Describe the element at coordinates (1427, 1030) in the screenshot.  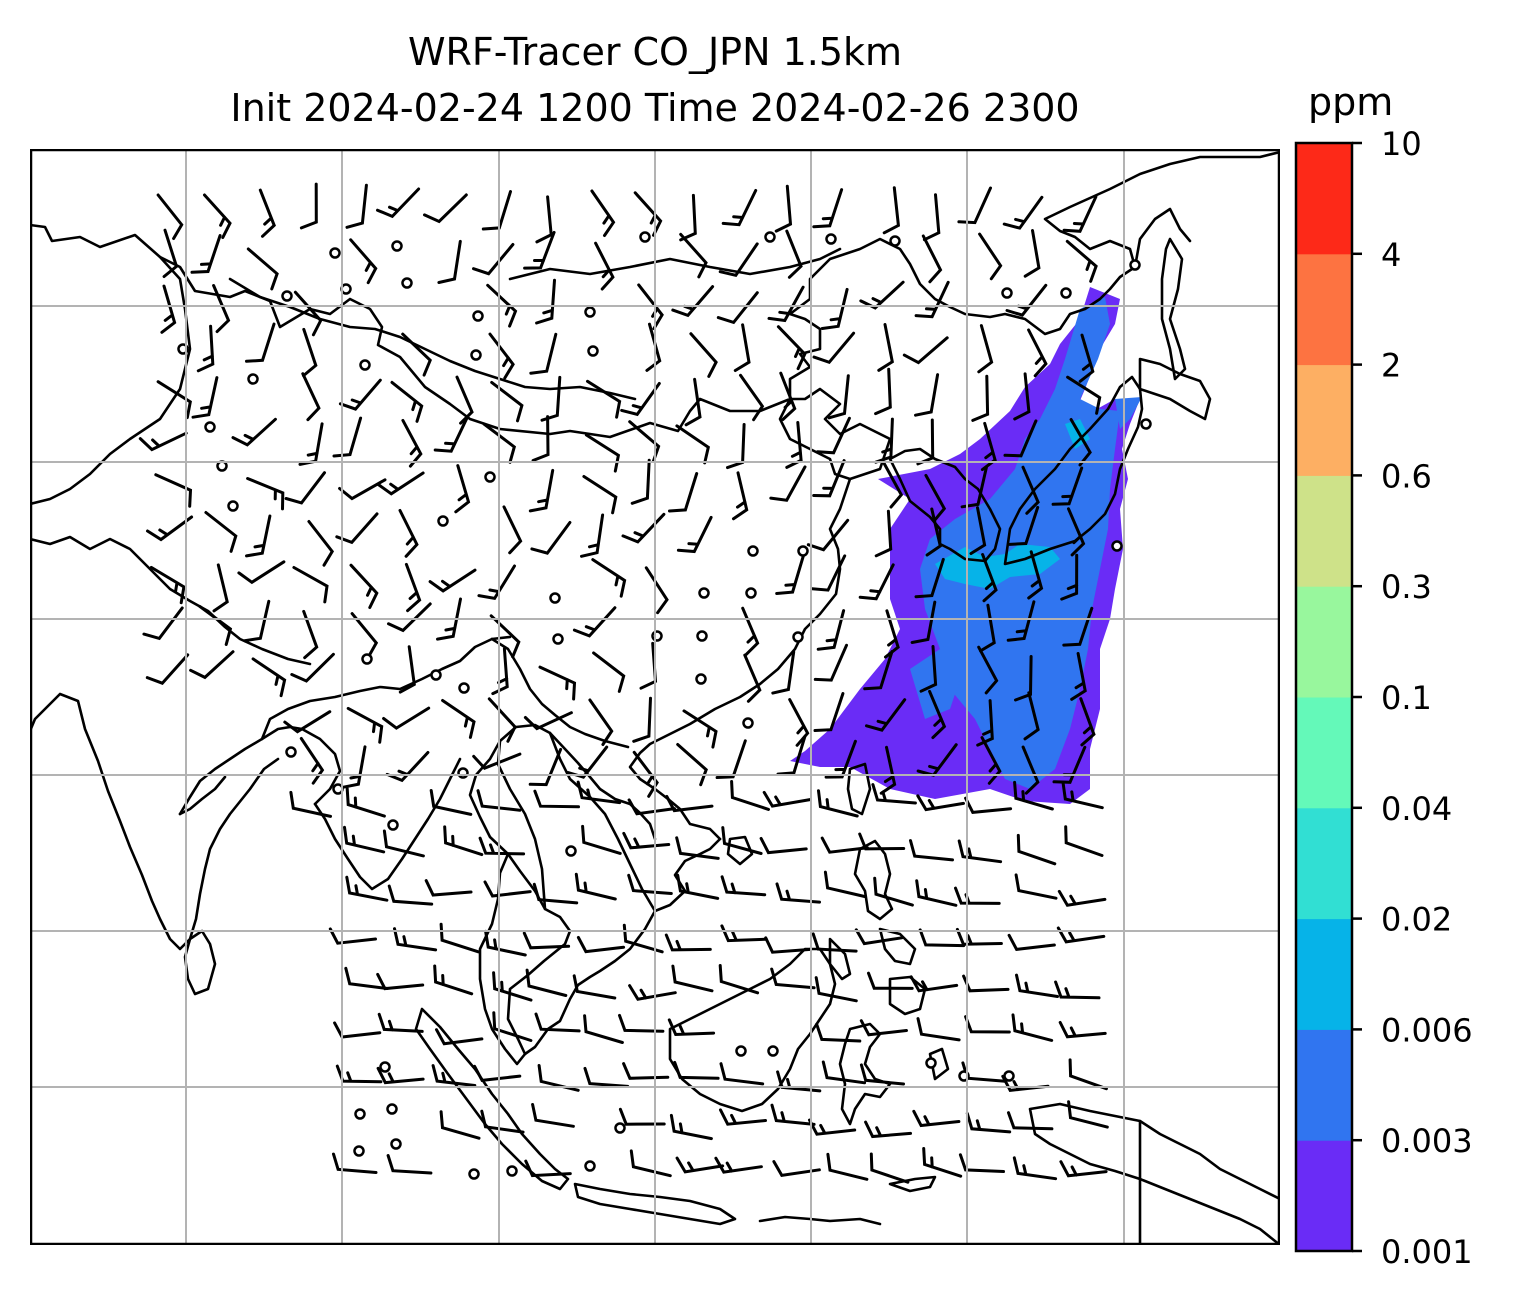
I see `colorbar-tick-label: 0.006` at that location.